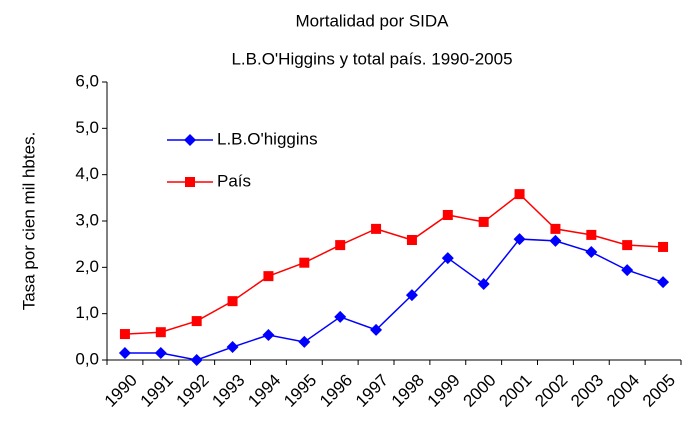 This screenshot has width=688, height=436. What do you see at coordinates (87, 173) in the screenshot?
I see `y-tick-label: 4,0` at bounding box center [87, 173].